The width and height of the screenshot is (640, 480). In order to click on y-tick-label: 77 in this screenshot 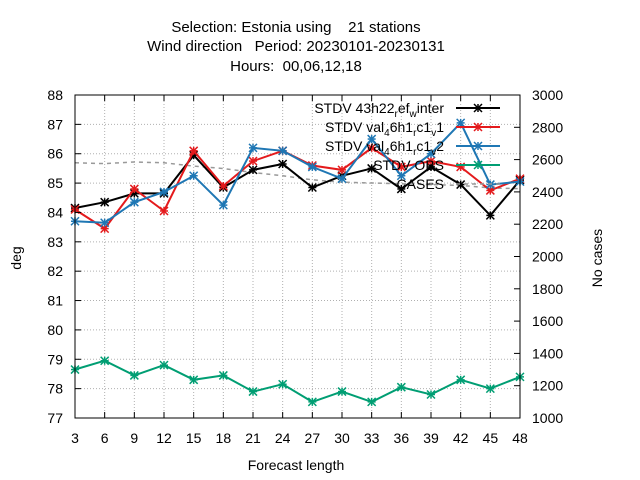, I will do `click(55, 418)`.